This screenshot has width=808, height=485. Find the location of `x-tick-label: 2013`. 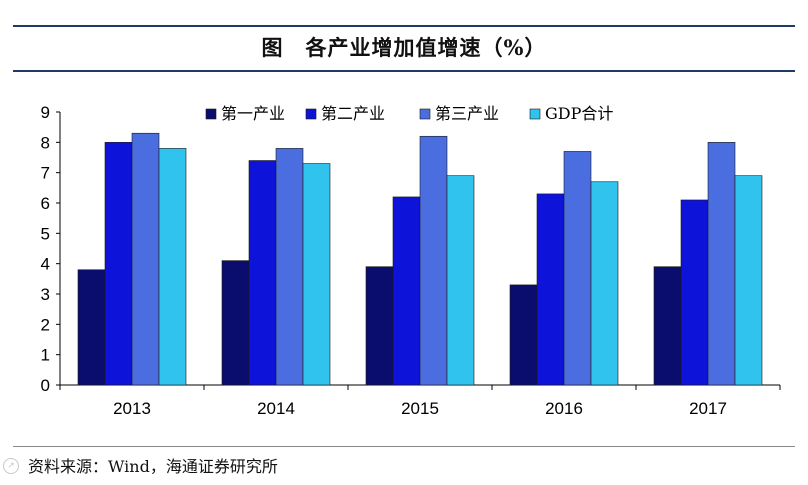

x-tick-label: 2013 is located at coordinates (132, 408).